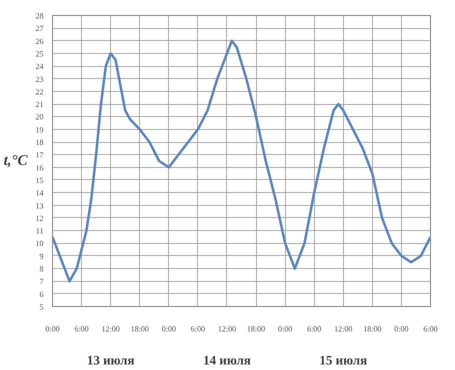  I want to click on y-tick-label: 14, so click(40, 193).